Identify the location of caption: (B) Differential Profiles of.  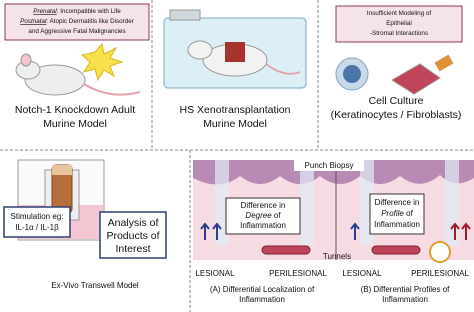
(406, 289).